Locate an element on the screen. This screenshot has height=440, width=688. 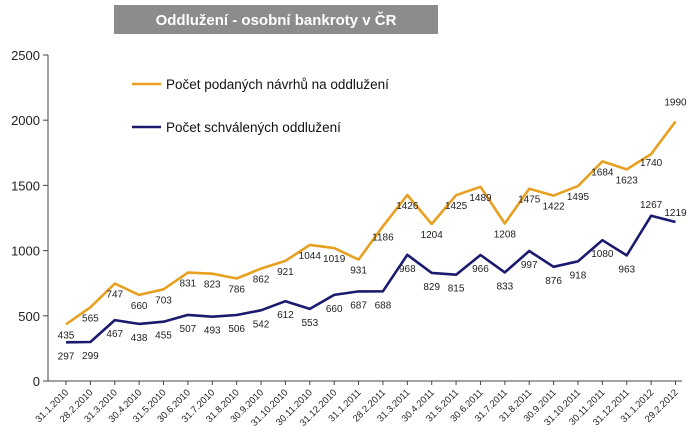
data-label-series-2: 507 is located at coordinates (188, 329).